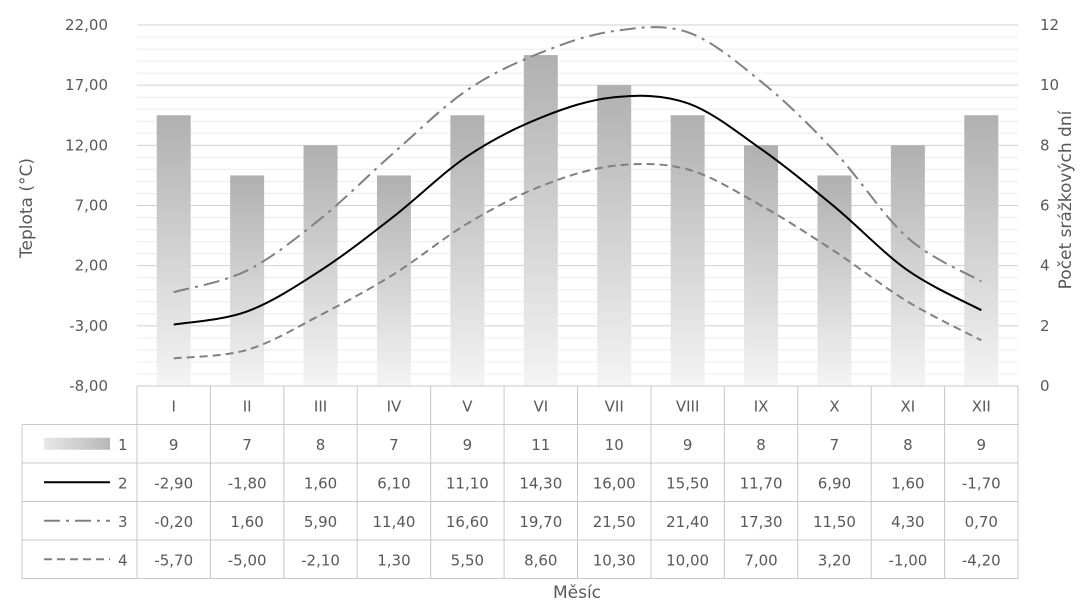  Describe the element at coordinates (173, 406) in the screenshot. I see `x-tick-label: I` at that location.